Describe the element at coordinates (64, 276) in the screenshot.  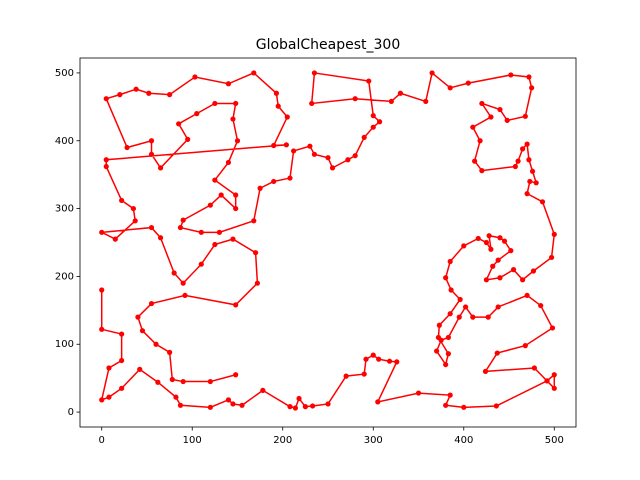
I see `y-tick-label: 200` at that location.